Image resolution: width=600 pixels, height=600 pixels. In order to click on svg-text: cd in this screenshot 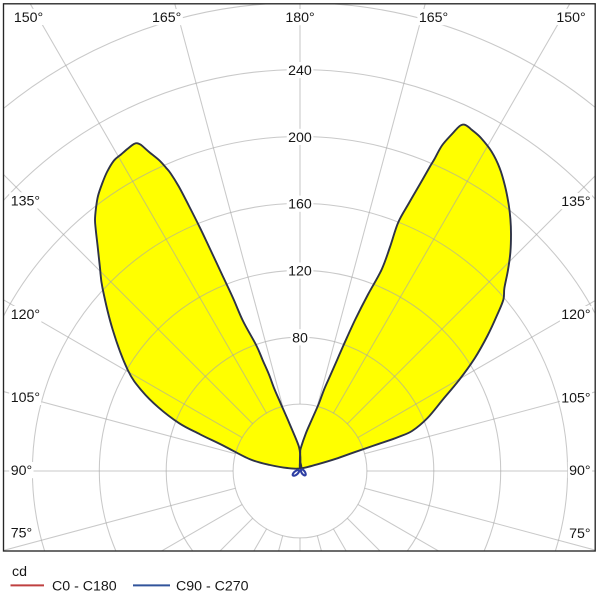, I will do `click(19, 572)`.